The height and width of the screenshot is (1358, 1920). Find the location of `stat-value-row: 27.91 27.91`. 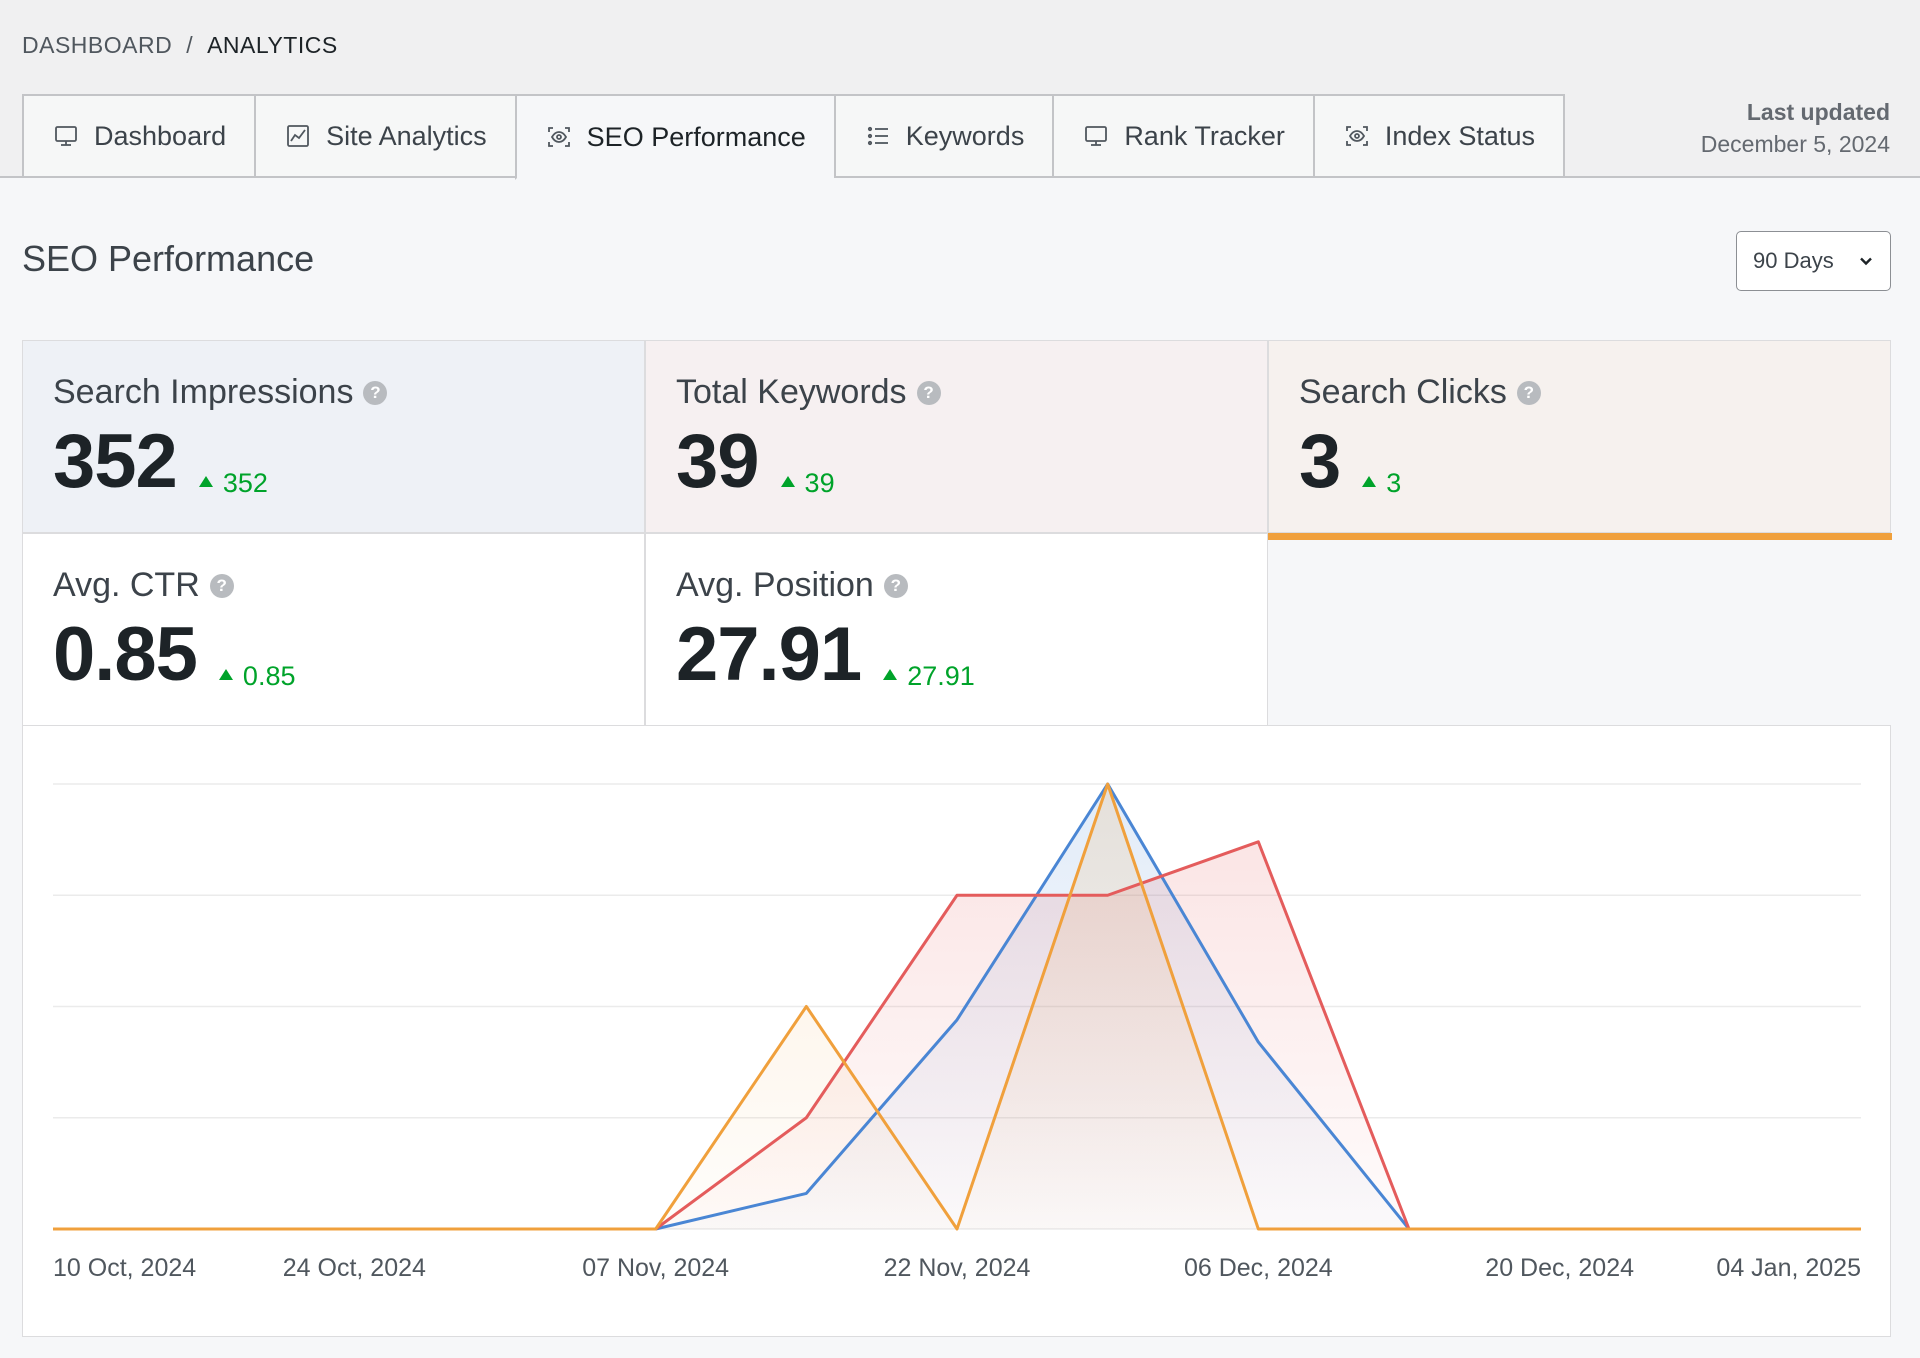

stat-value-row: 27.91 27.91 is located at coordinates (956, 654).